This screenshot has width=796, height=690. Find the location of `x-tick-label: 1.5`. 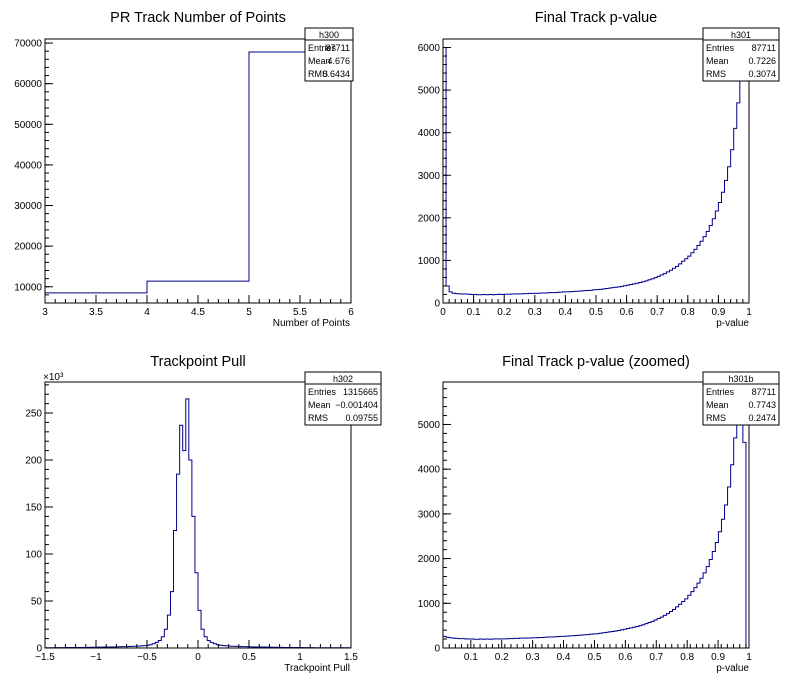

x-tick-label: 1.5 is located at coordinates (351, 657).